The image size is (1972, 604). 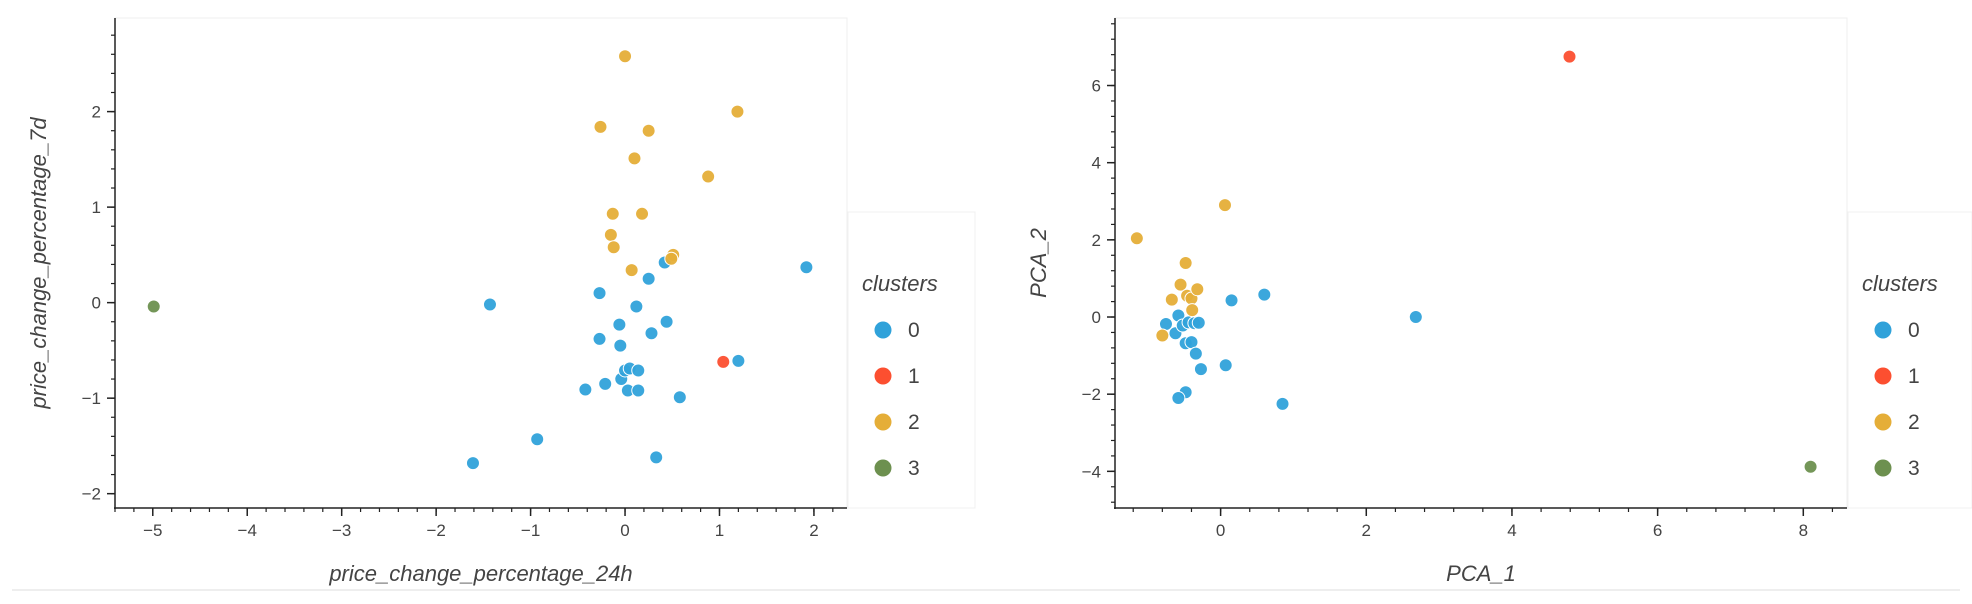 What do you see at coordinates (530, 530) in the screenshot?
I see `x-tick-label: −1` at bounding box center [530, 530].